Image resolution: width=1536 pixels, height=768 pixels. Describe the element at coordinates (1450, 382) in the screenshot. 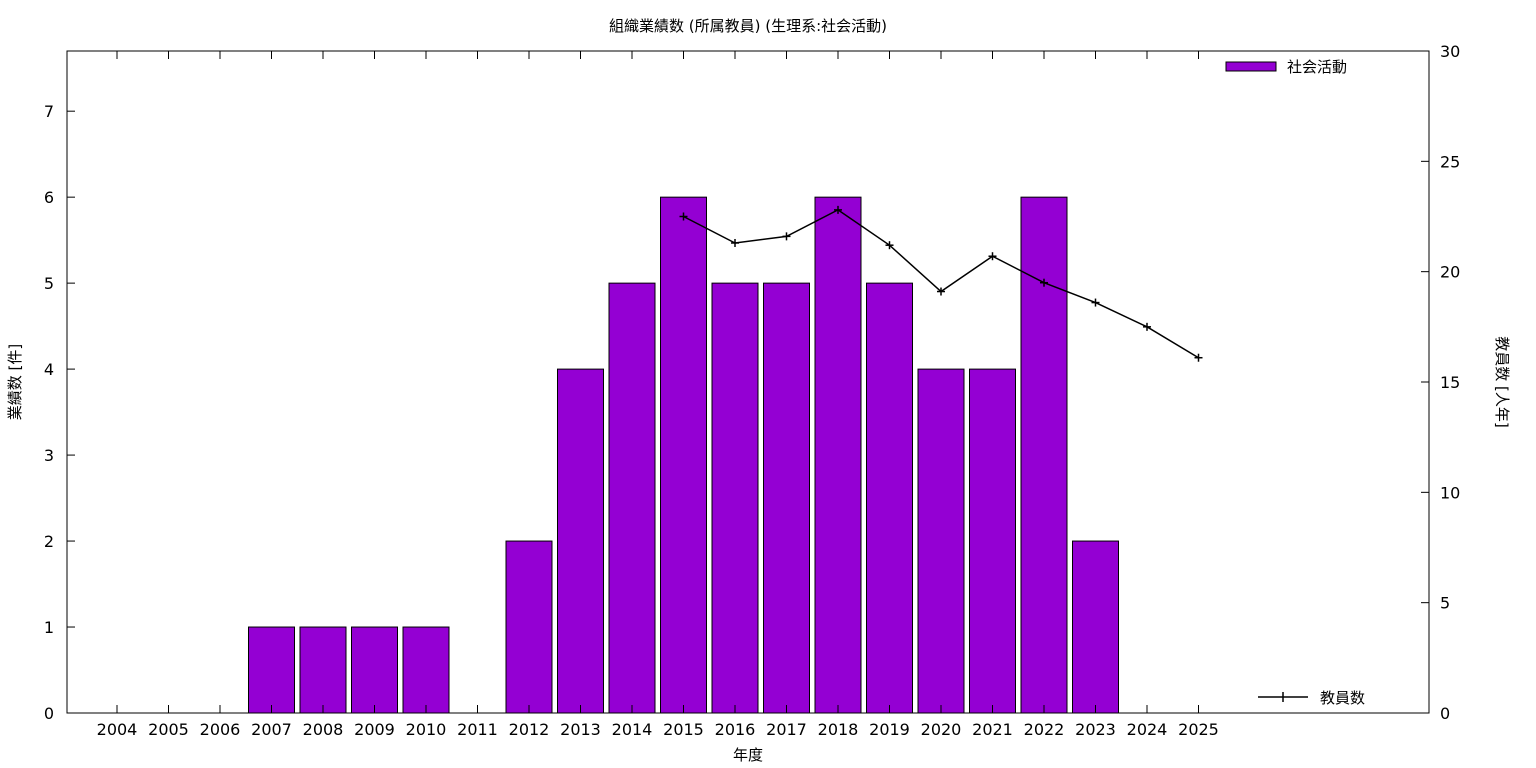

I see `y2-tick-label: 15` at that location.